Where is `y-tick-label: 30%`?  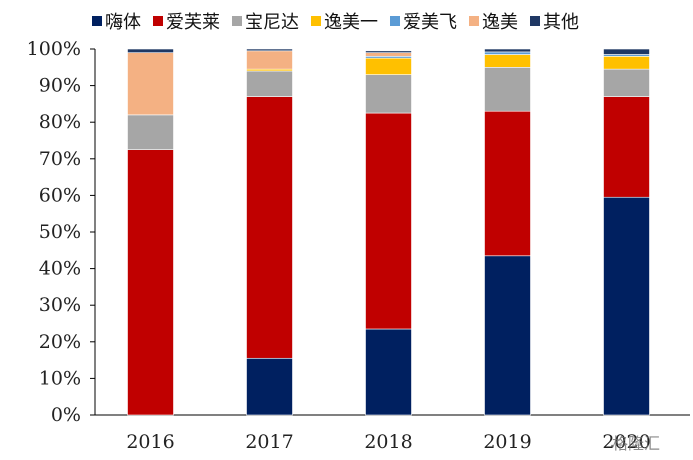
y-tick-label: 30% is located at coordinates (60, 305).